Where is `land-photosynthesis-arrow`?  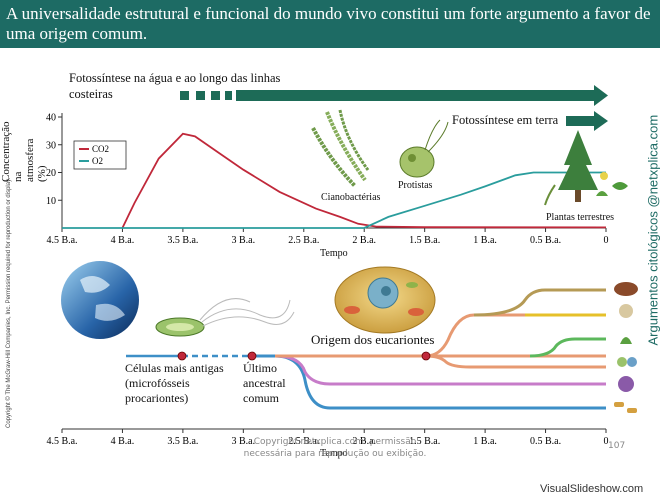
land-photosynthesis-arrow is located at coordinates (587, 121).